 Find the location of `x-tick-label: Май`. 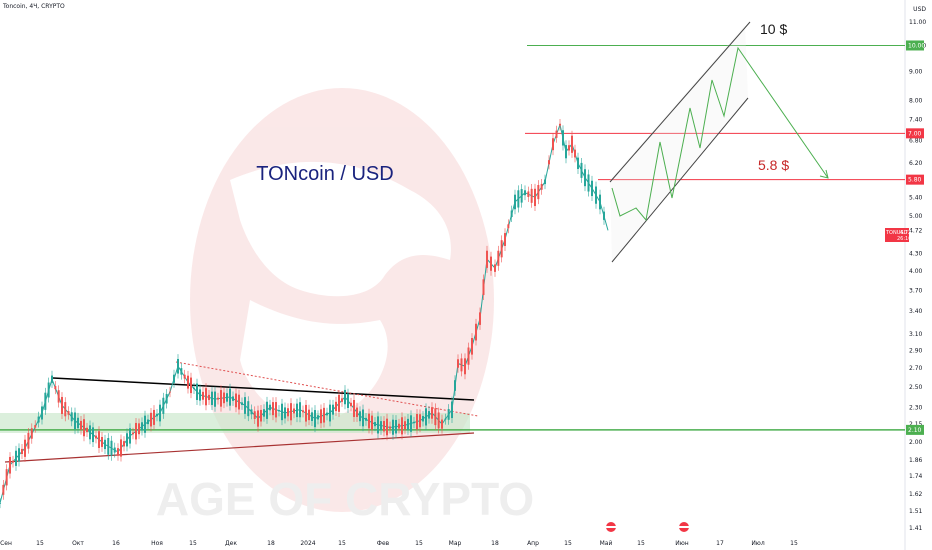

x-tick-label: Май is located at coordinates (606, 543).